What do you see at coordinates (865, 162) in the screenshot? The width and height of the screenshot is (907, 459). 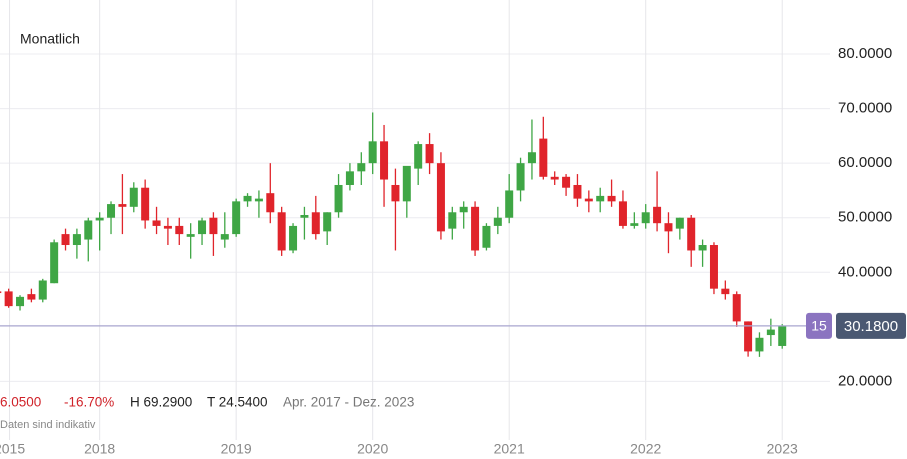 I see `y-tick-label: 60.0000` at bounding box center [865, 162].